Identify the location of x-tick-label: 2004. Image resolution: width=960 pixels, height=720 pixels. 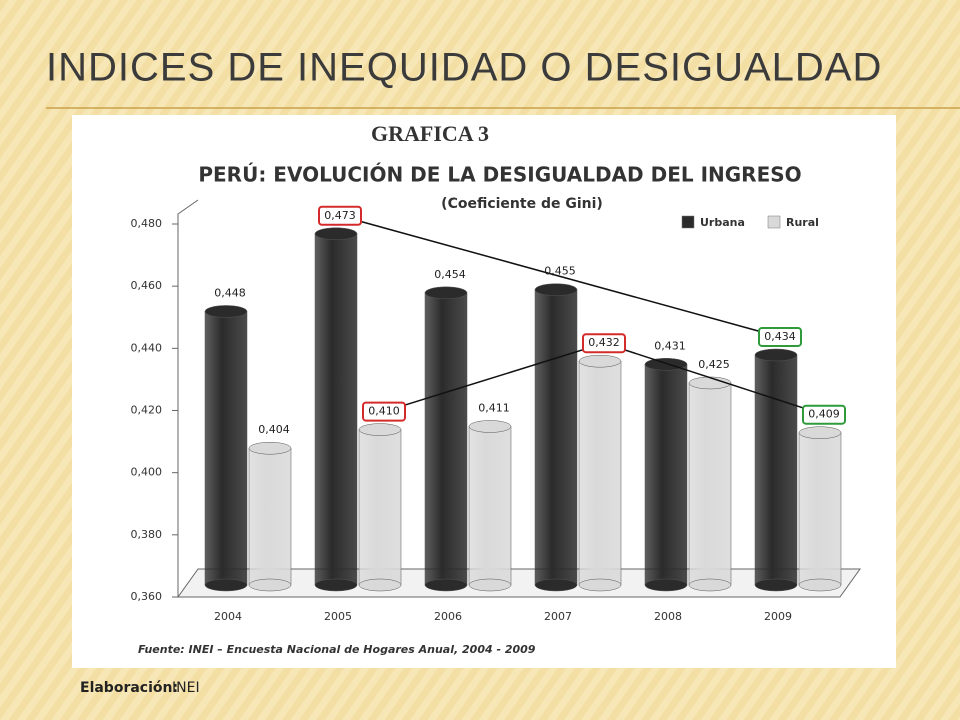
(228, 616).